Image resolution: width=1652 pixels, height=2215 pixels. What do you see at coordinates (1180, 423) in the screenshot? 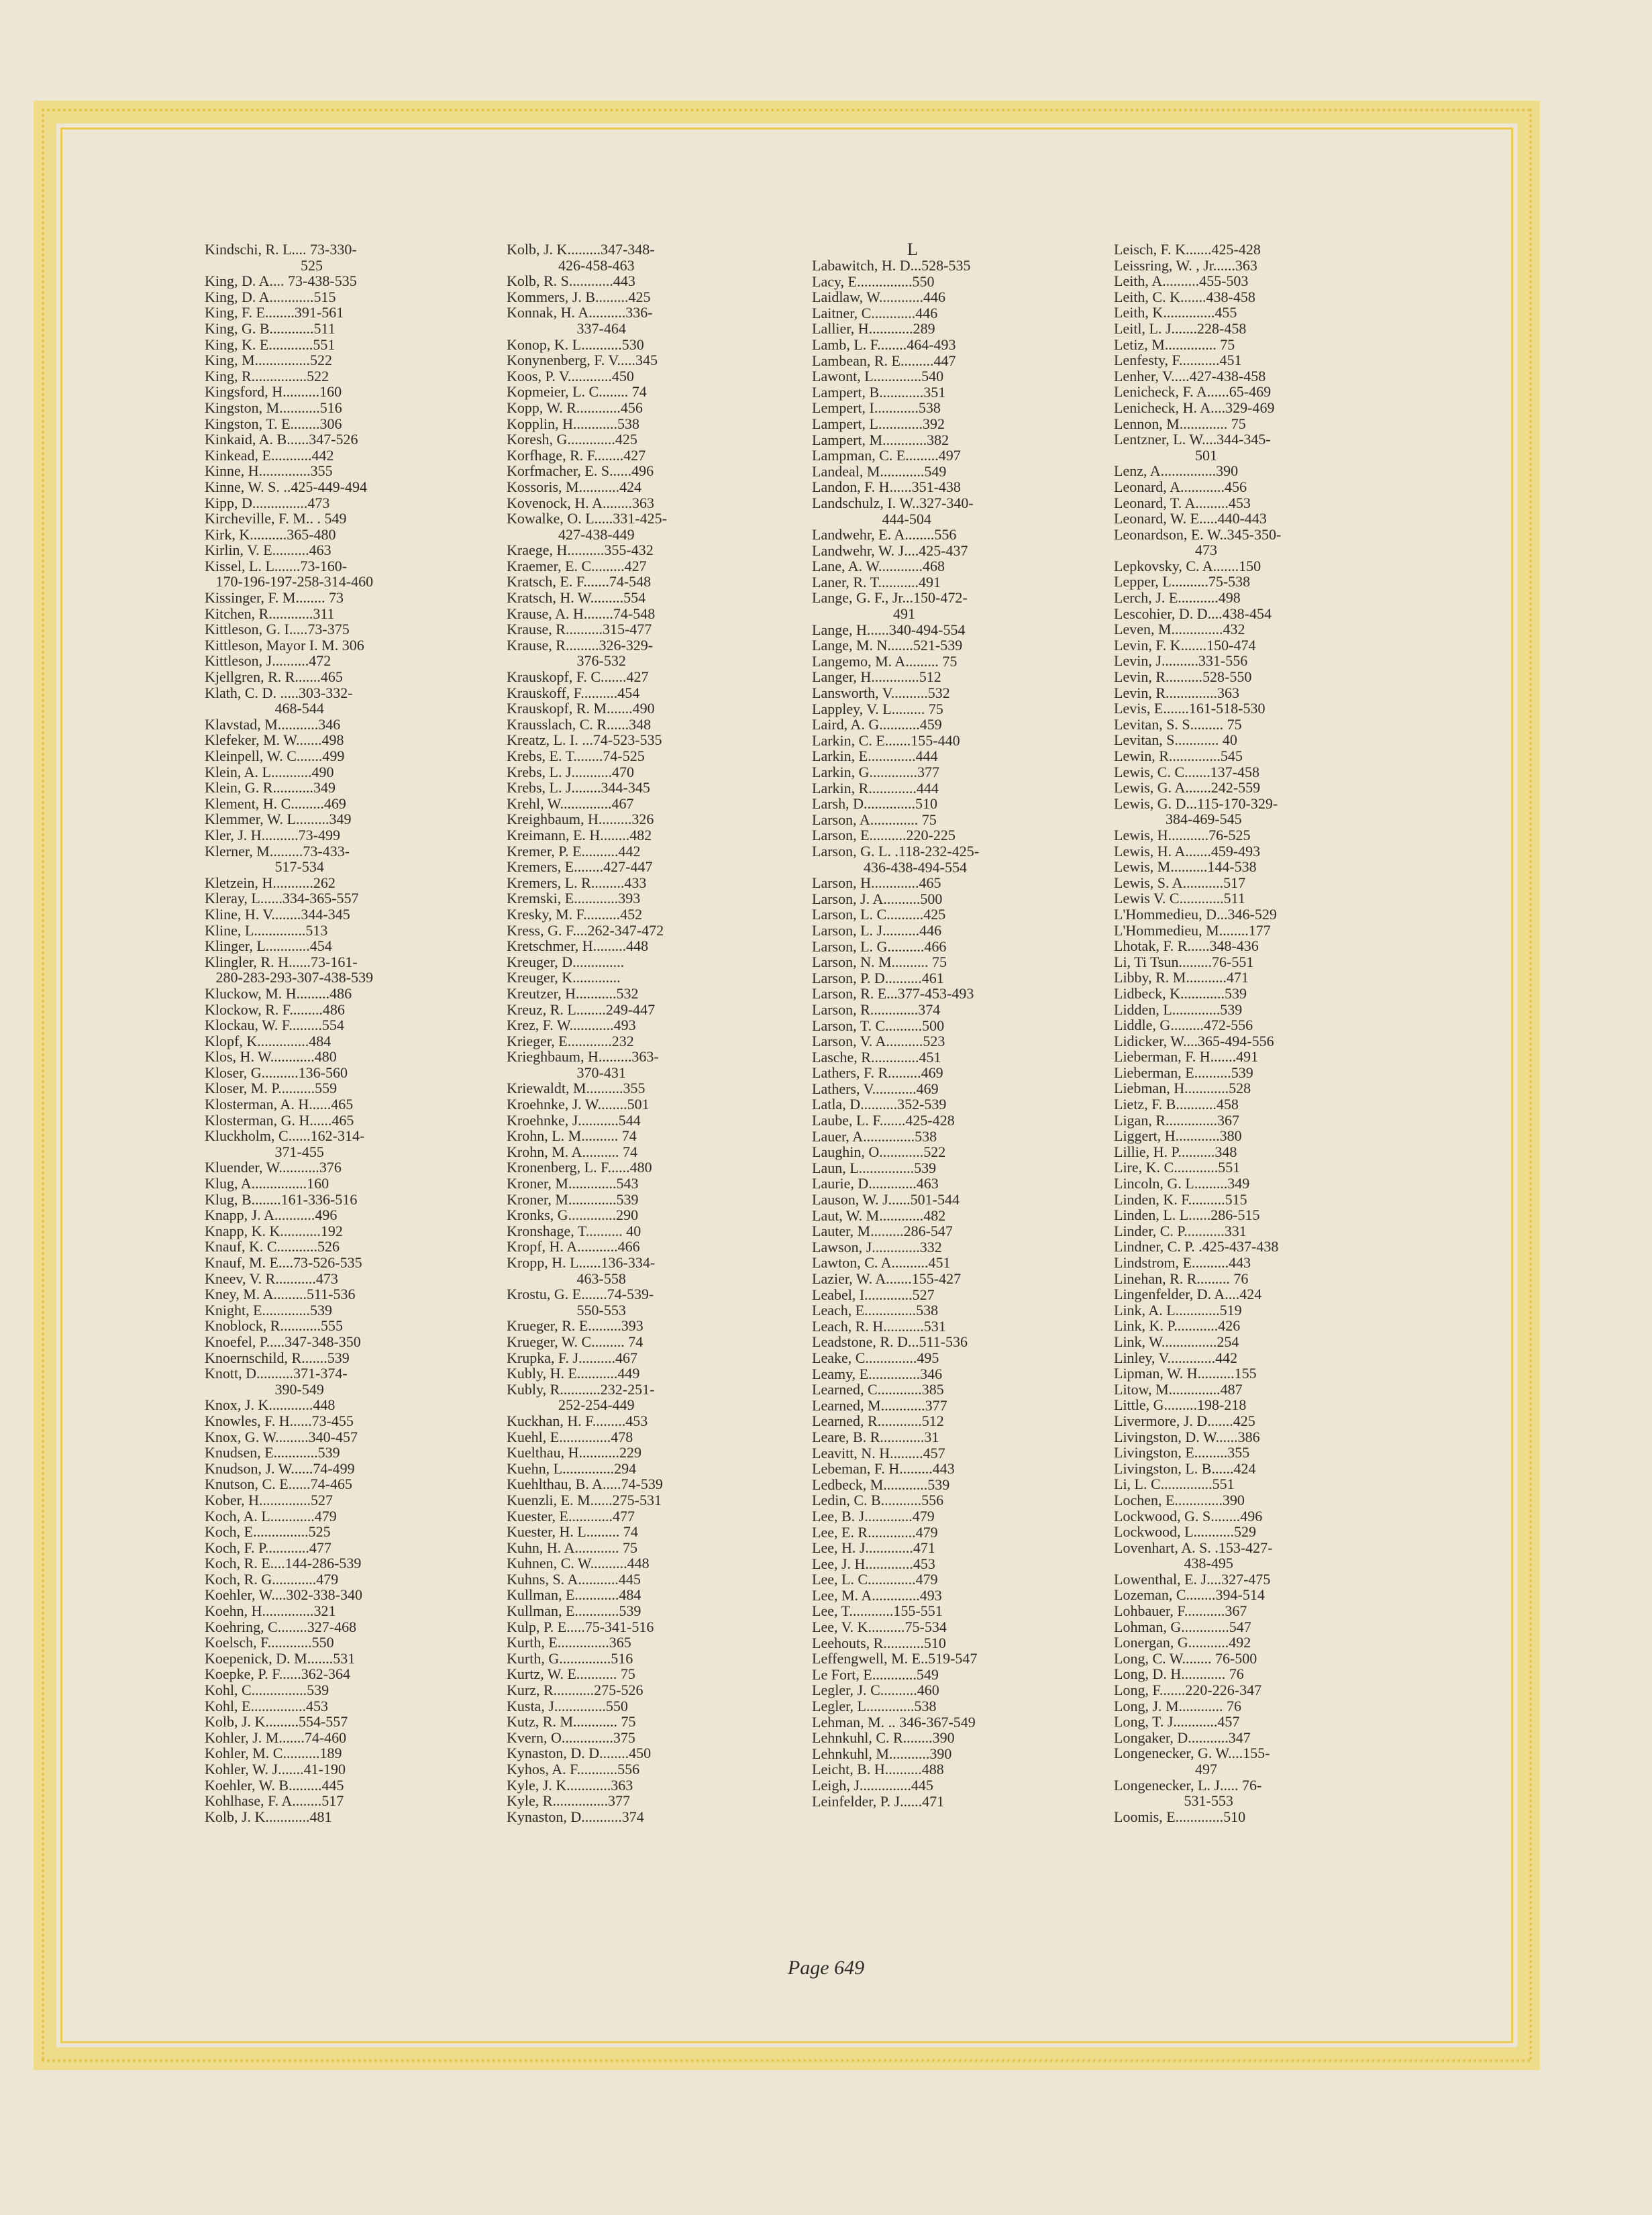
I see `index-entry: Lennon, M............. 75` at bounding box center [1180, 423].